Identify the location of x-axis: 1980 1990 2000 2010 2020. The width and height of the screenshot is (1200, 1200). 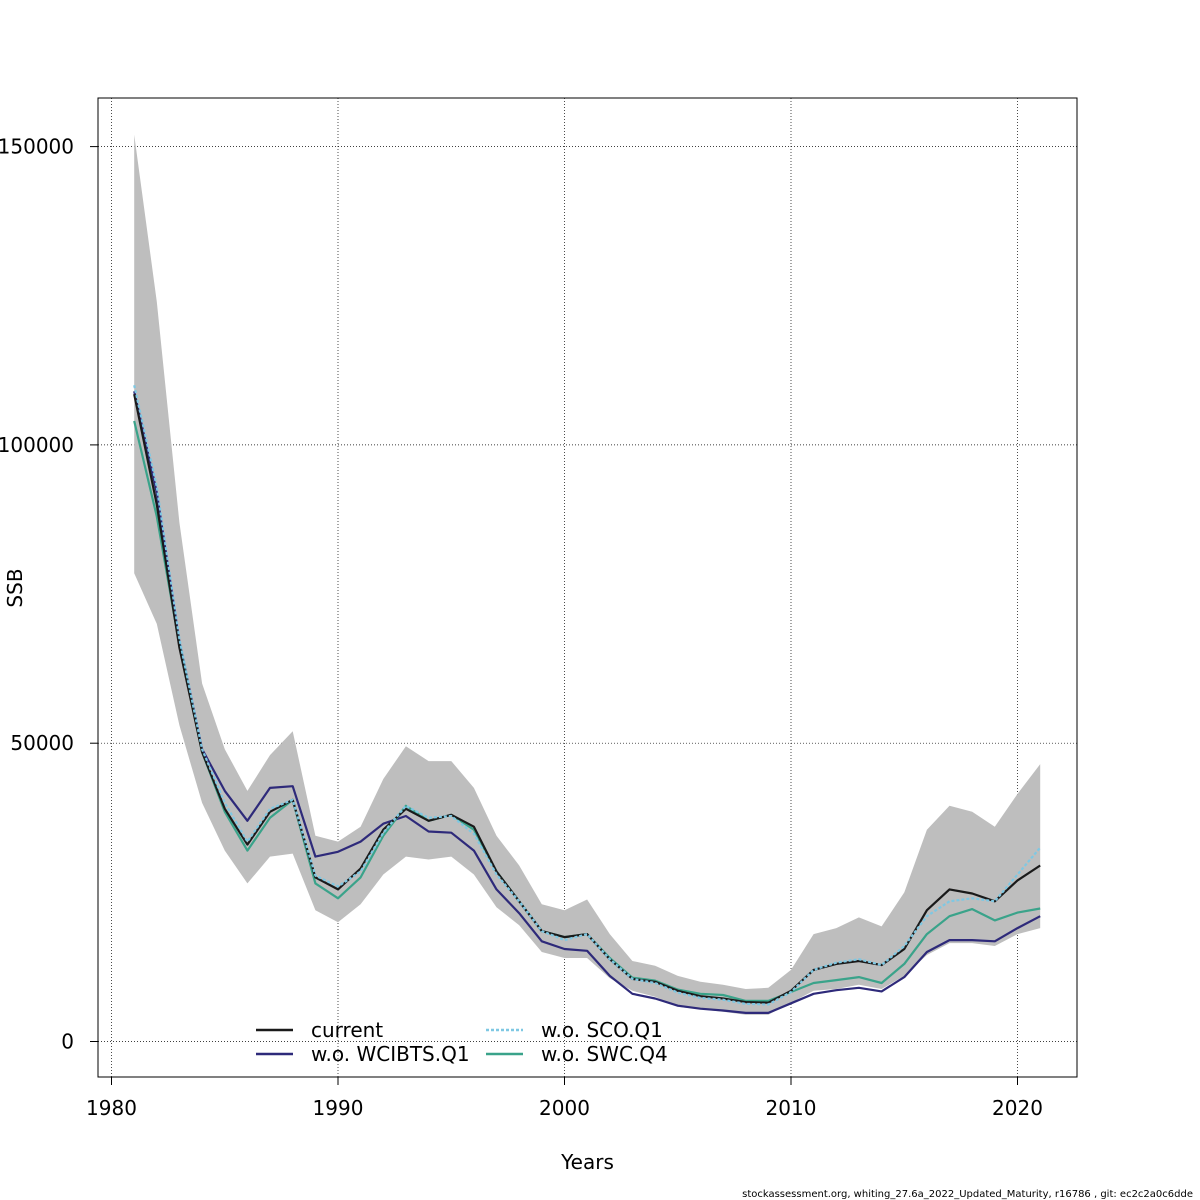
(564, 1098).